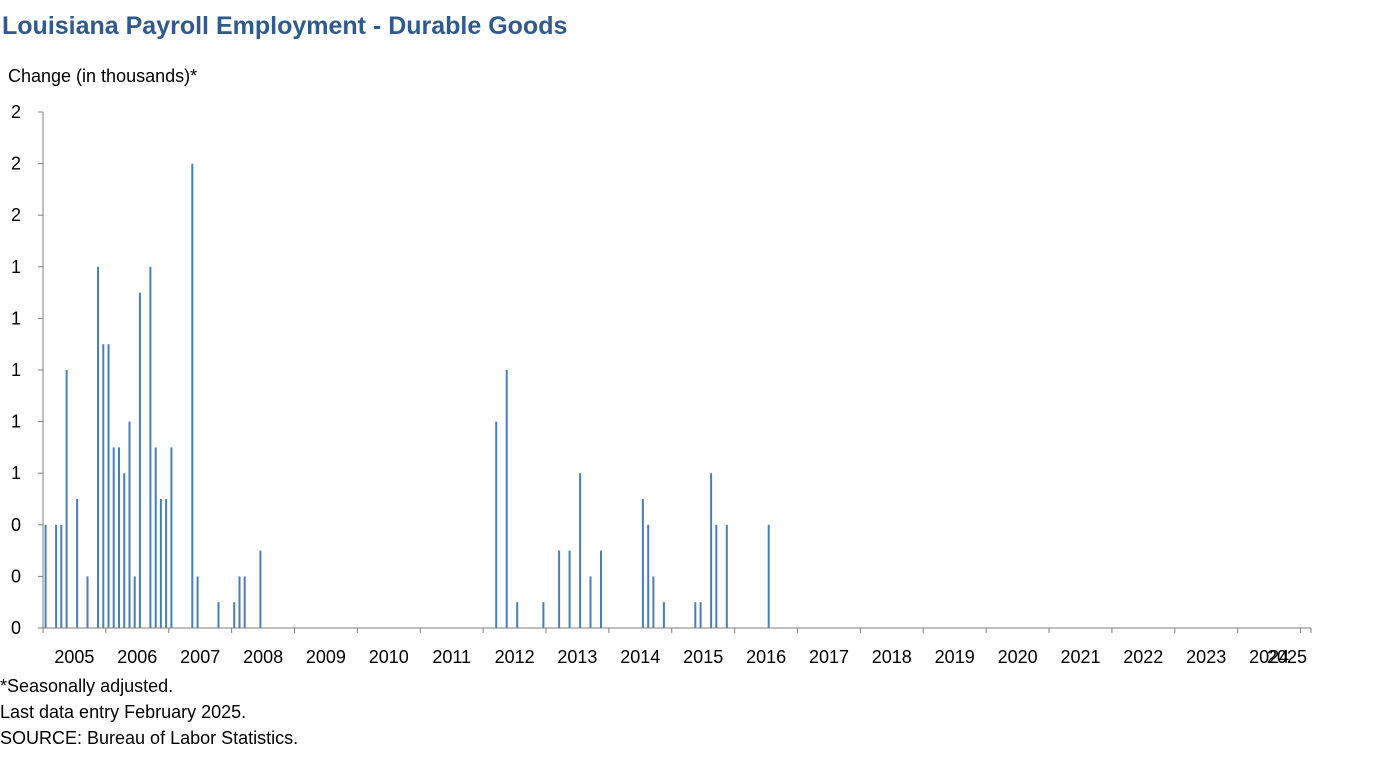 This screenshot has height=768, width=1380. I want to click on x-tick-label: 2015, so click(703, 657).